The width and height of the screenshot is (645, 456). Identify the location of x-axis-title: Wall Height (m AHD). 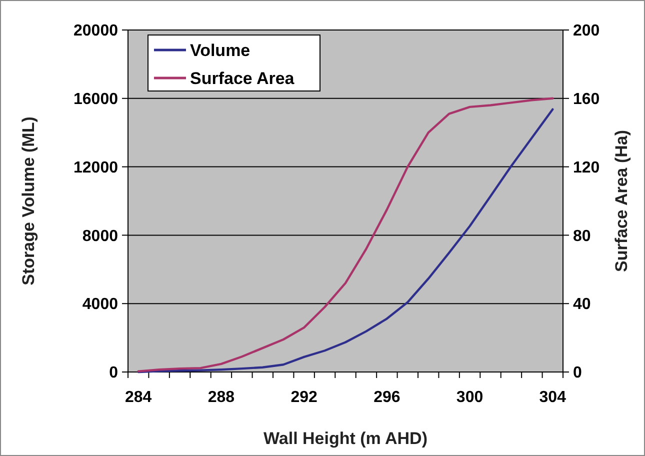
(345, 438).